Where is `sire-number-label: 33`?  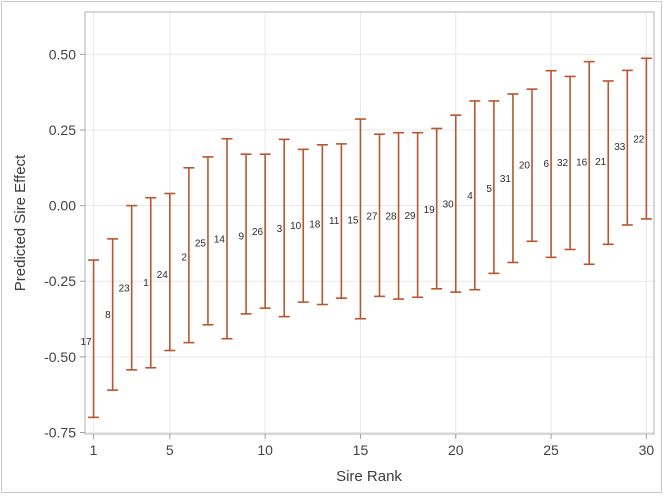
sire-number-label: 33 is located at coordinates (620, 147).